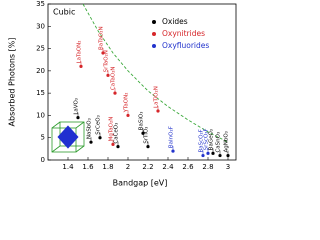 This screenshot has height=240, width=320. I want to click on point-label: BaGeO₃, so click(212, 139).